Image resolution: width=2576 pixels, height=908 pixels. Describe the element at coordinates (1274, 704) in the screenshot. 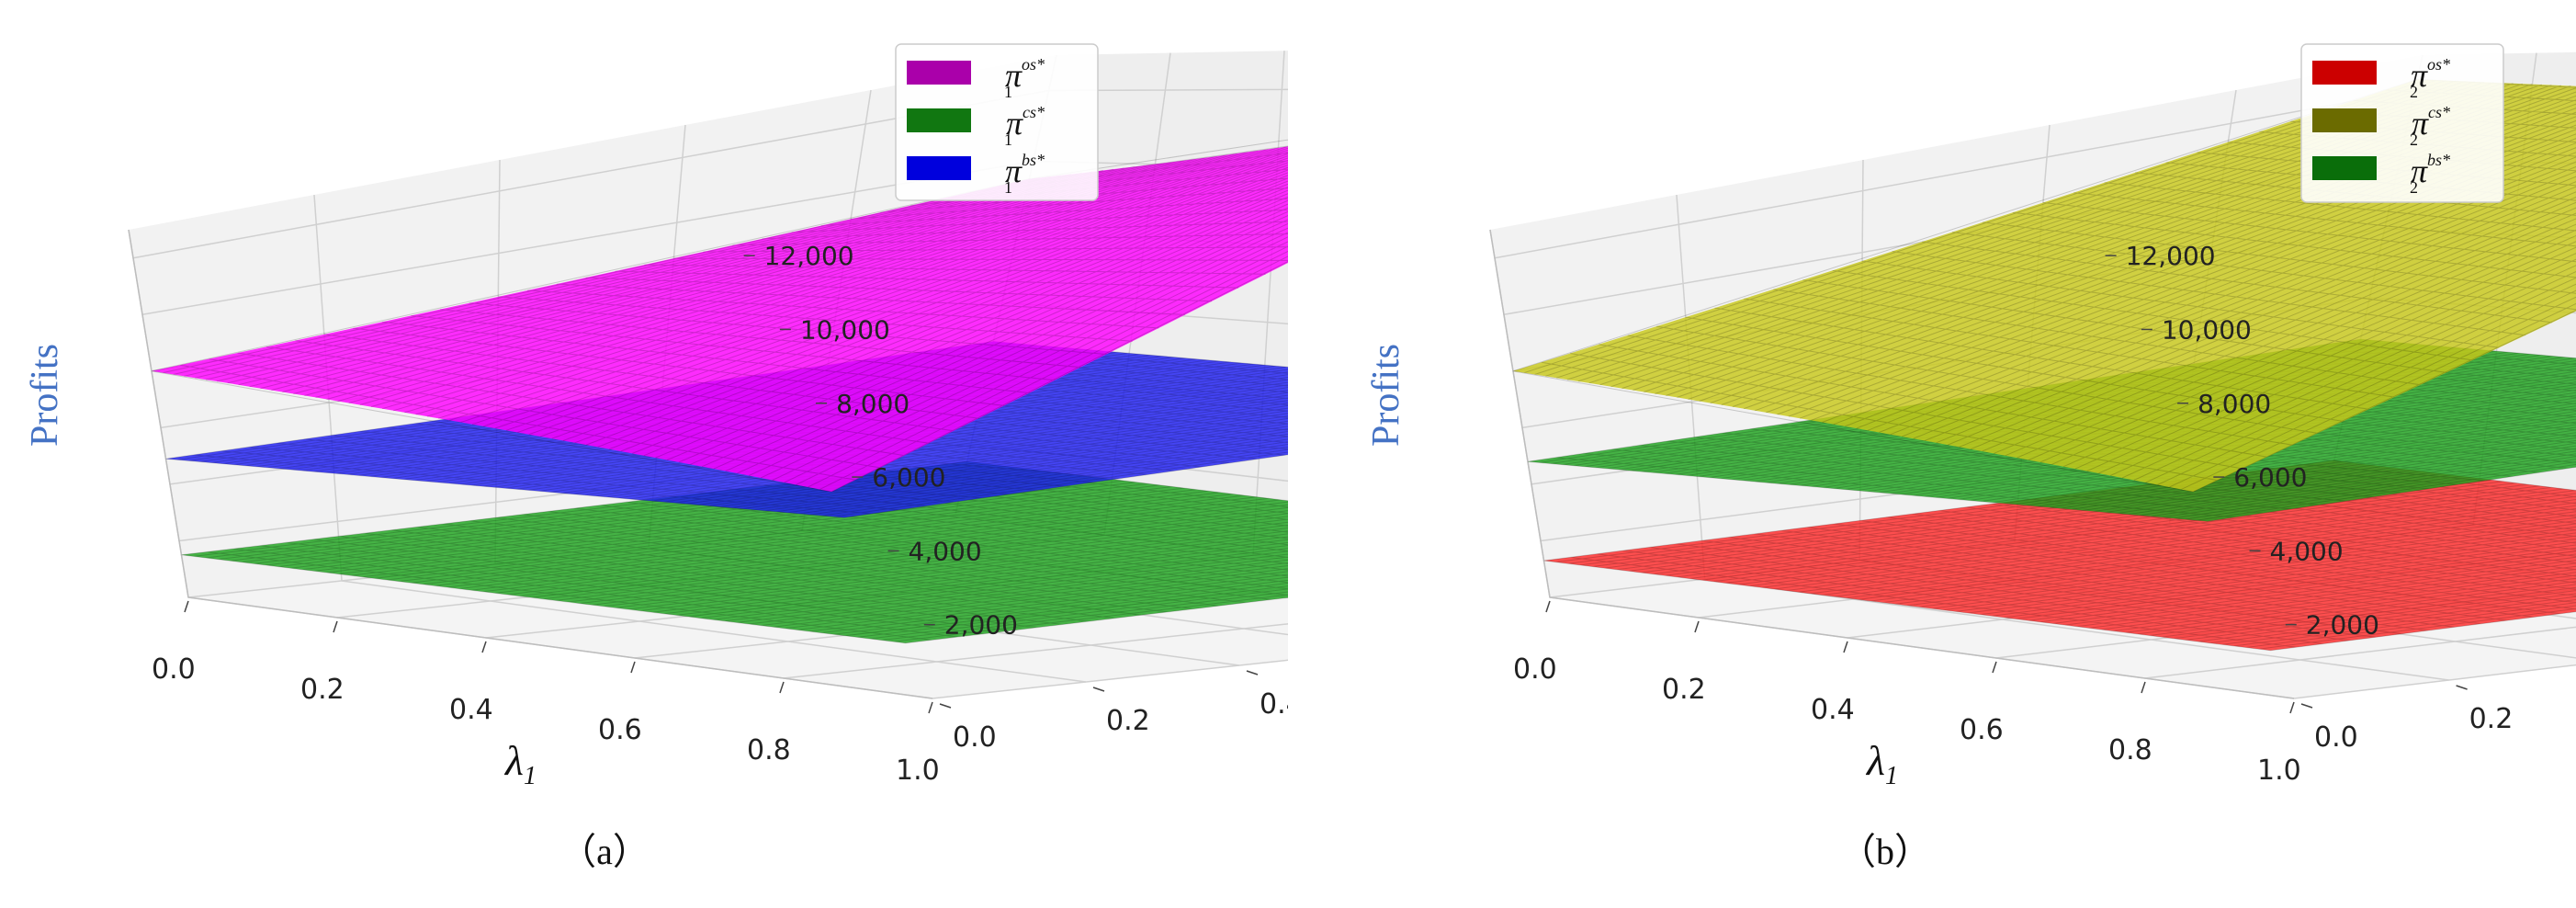

I see `y-tick-label: 0.4` at that location.